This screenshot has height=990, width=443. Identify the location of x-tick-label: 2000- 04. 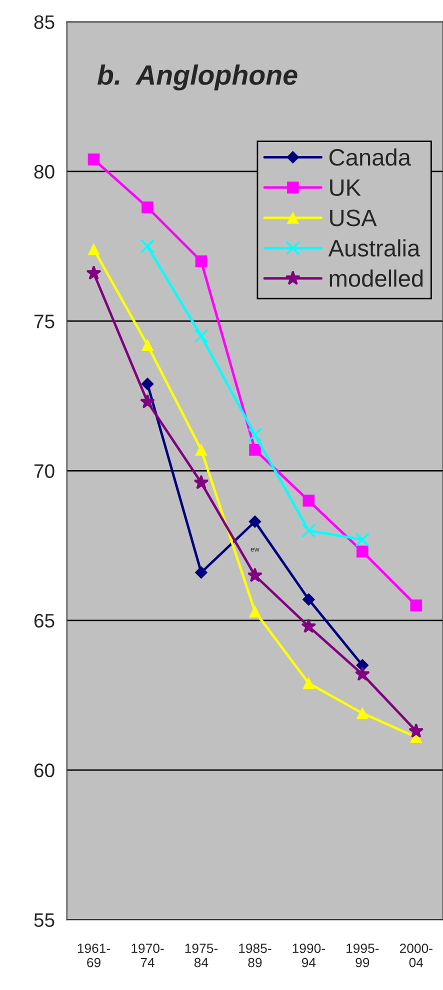
(416, 956).